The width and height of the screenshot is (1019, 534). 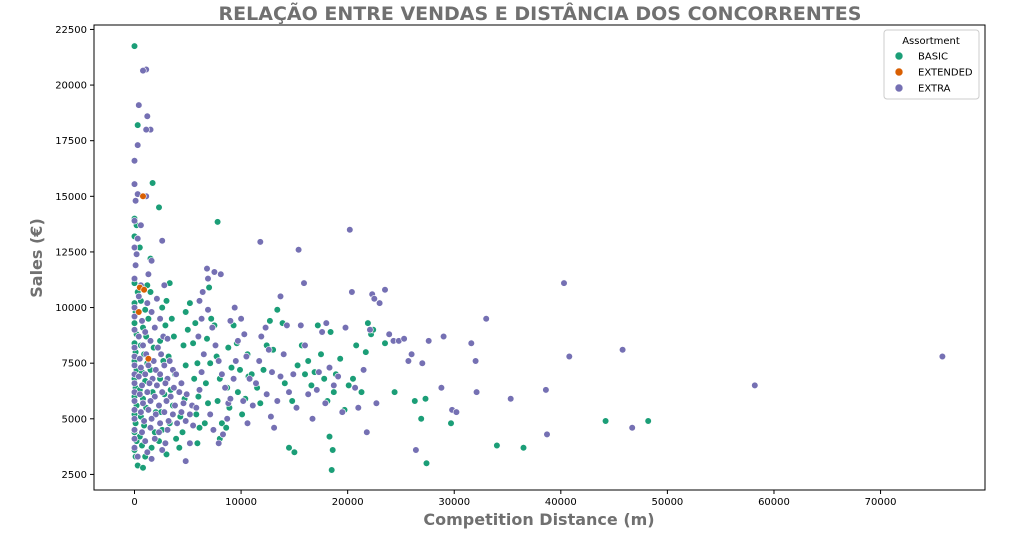 I want to click on y-tick-label: 15000, so click(x=71, y=197).